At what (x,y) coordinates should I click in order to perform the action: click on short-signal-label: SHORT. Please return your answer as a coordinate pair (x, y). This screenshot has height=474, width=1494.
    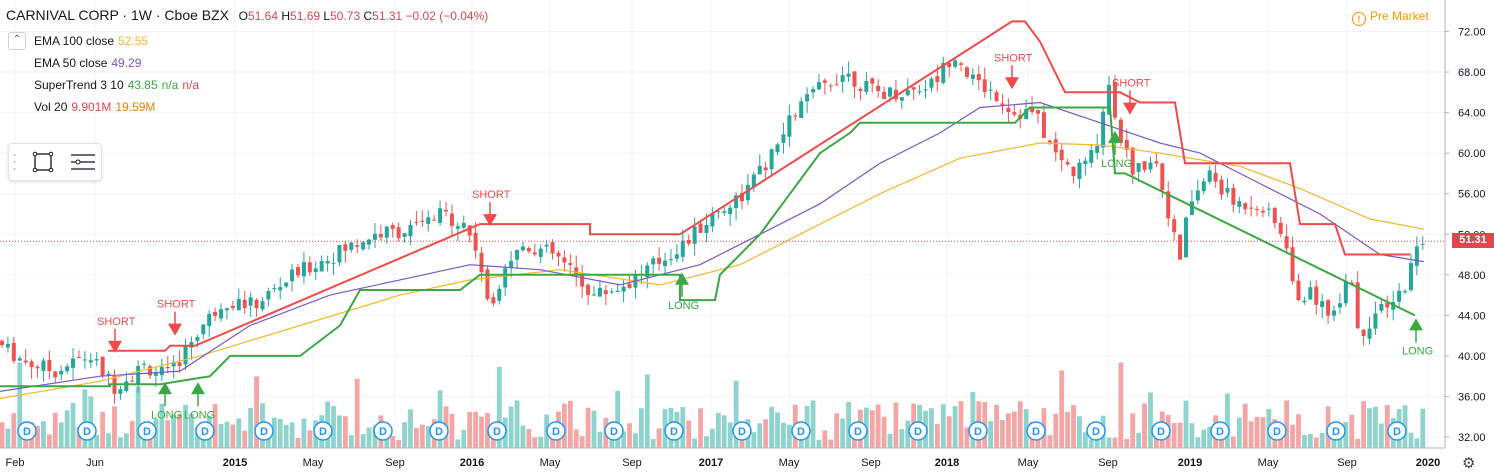
    Looking at the image, I should click on (116, 322).